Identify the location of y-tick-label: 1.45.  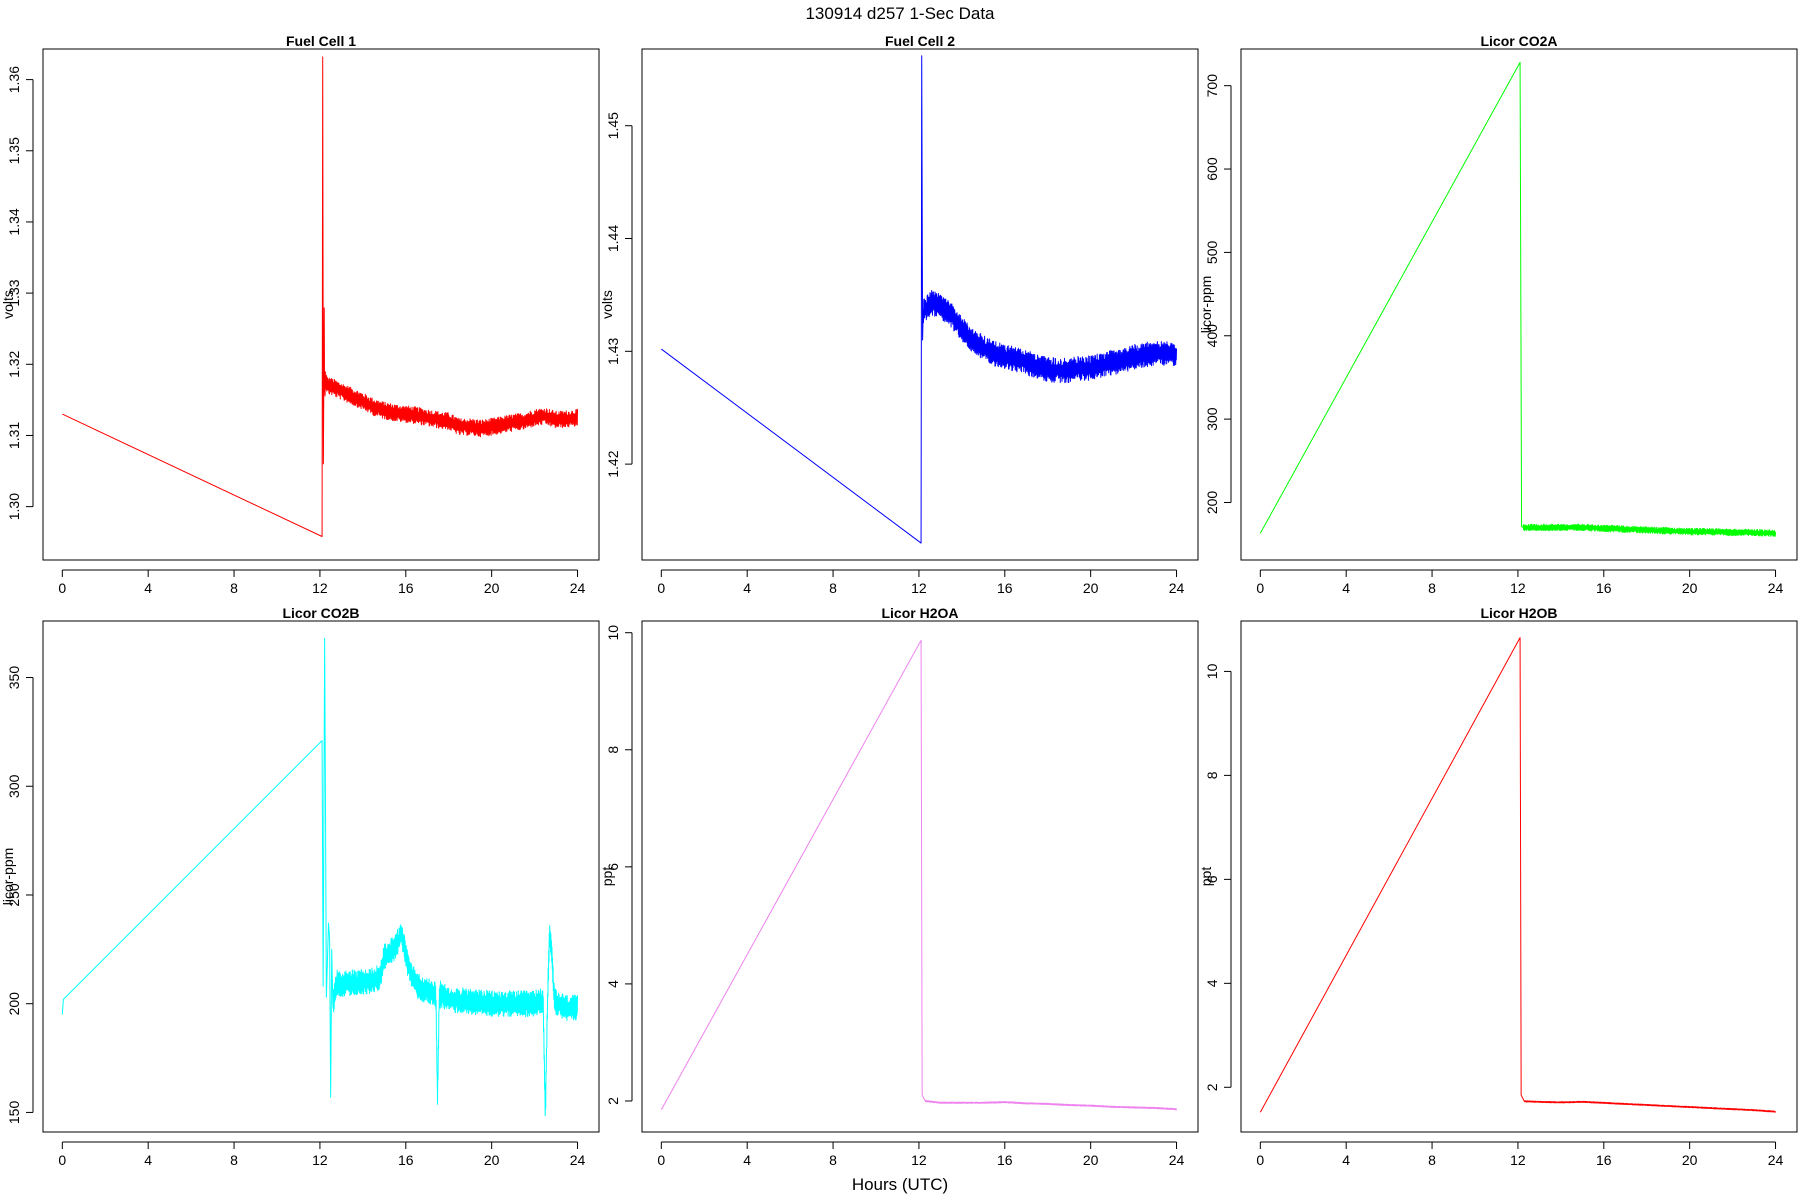
(613, 125).